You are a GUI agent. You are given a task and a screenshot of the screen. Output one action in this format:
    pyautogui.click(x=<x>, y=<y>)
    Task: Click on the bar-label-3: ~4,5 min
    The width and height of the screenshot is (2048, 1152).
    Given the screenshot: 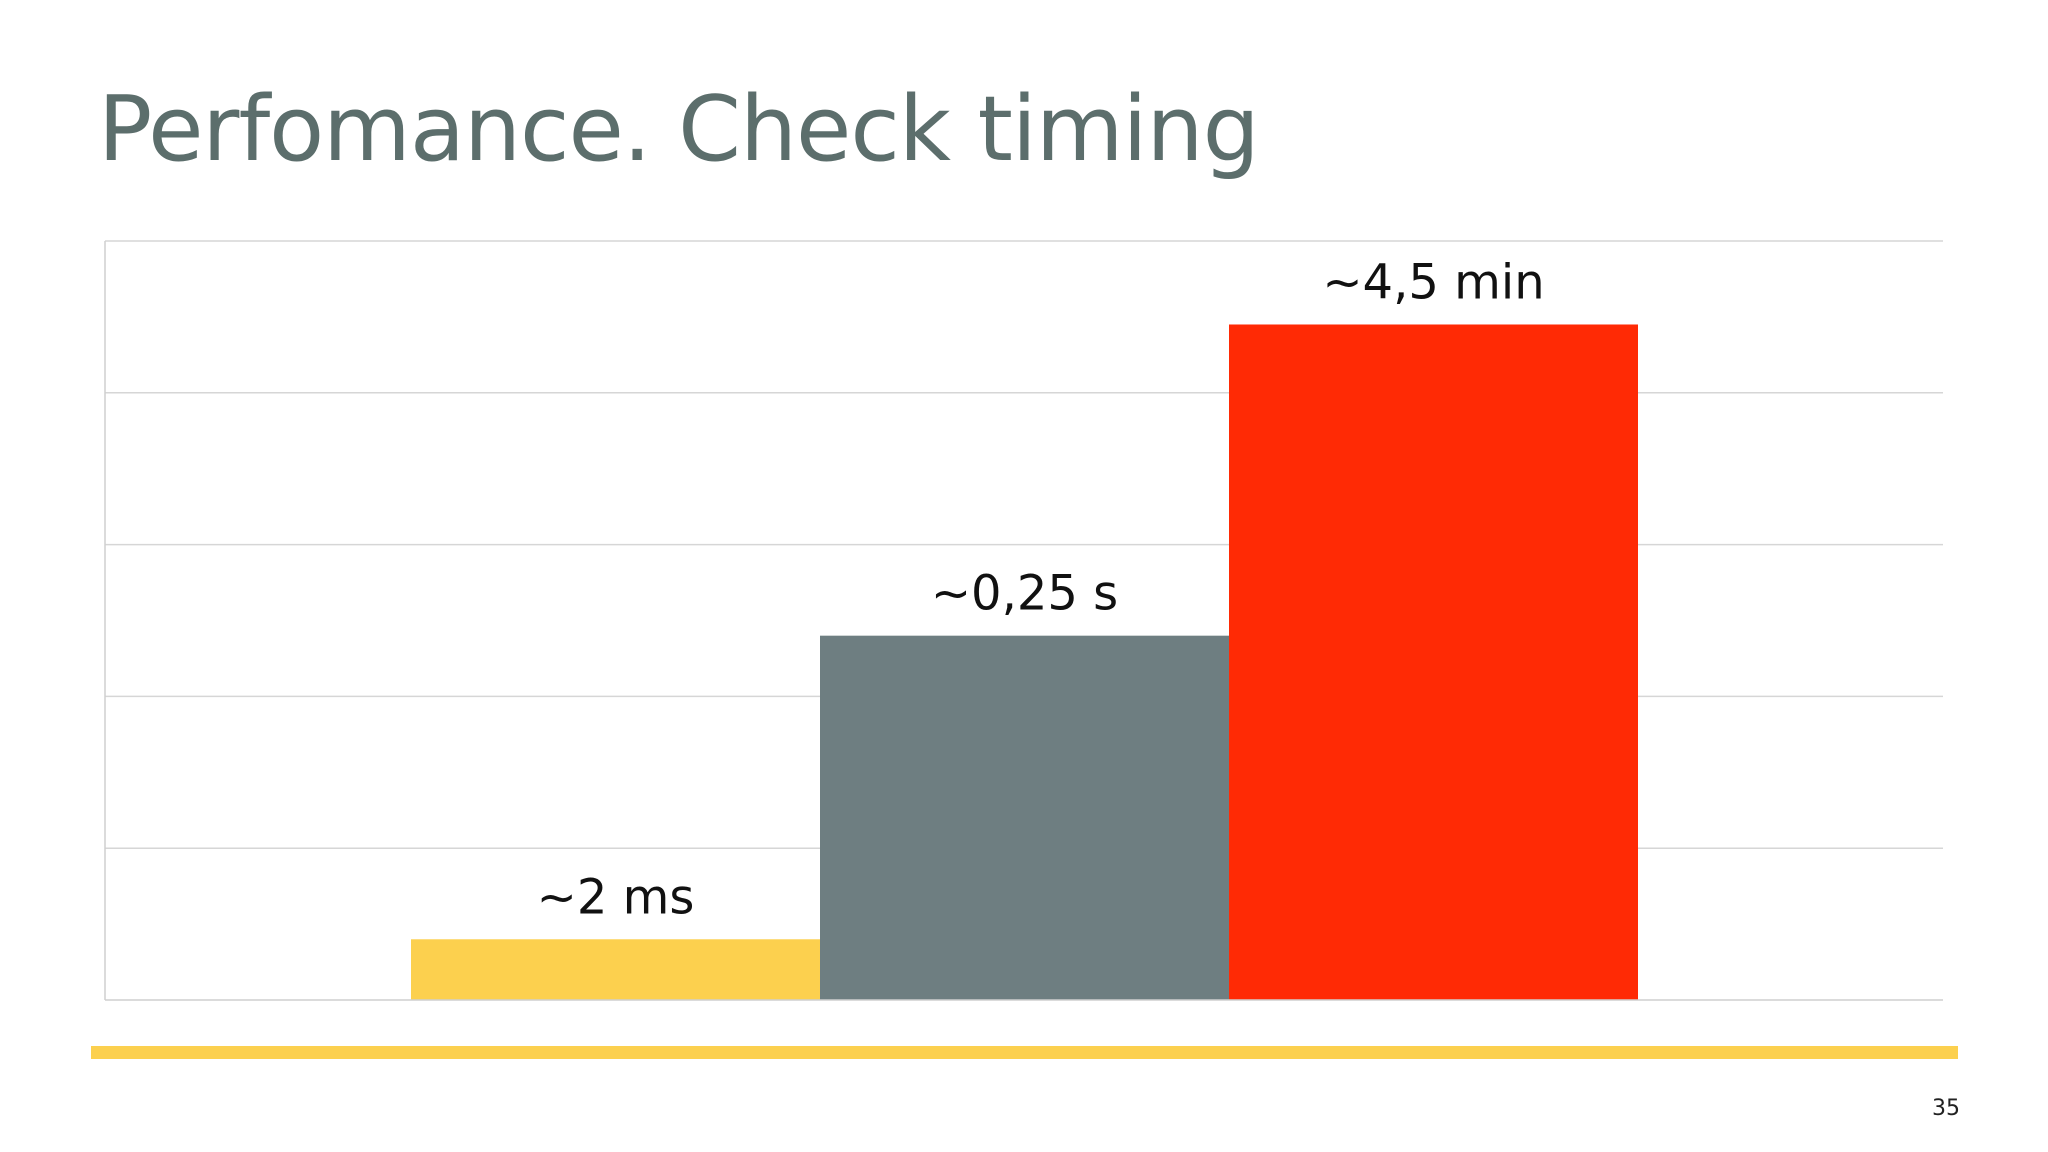 What is the action you would take?
    pyautogui.click(x=1433, y=282)
    